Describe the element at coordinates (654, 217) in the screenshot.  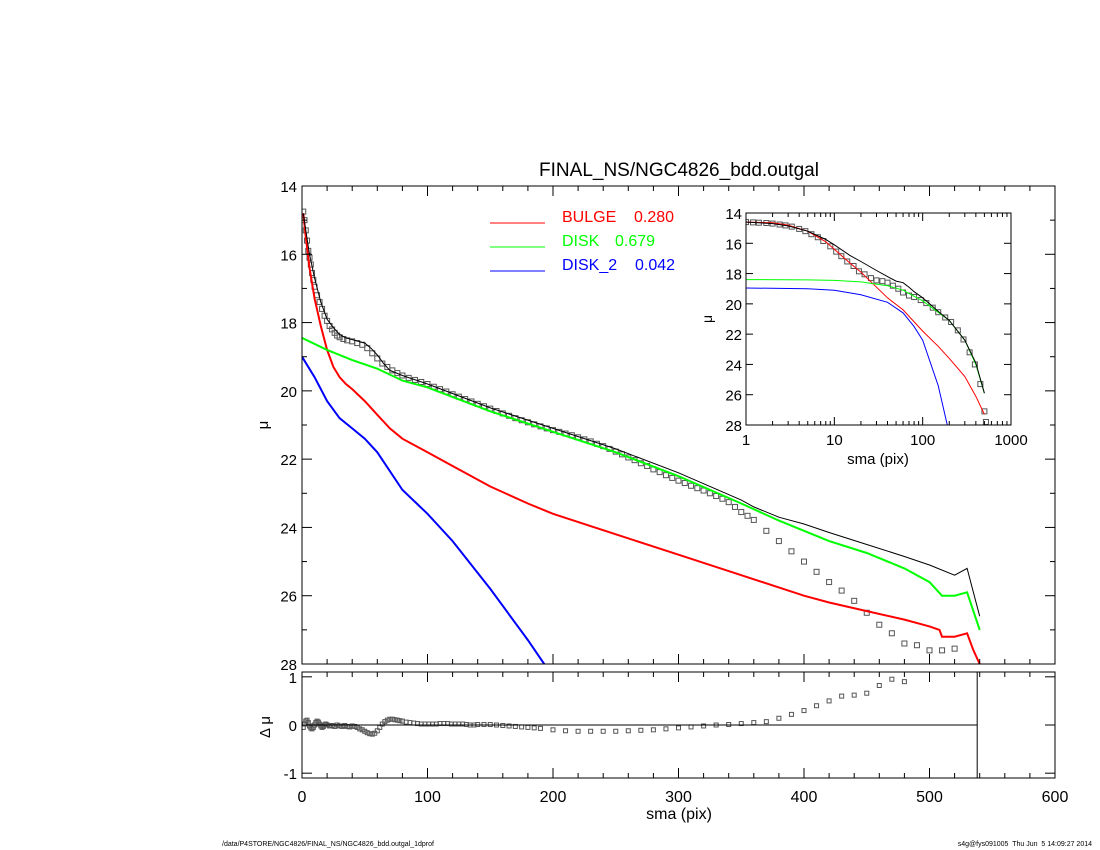
I see `legend-value-bulge: 0.280` at that location.